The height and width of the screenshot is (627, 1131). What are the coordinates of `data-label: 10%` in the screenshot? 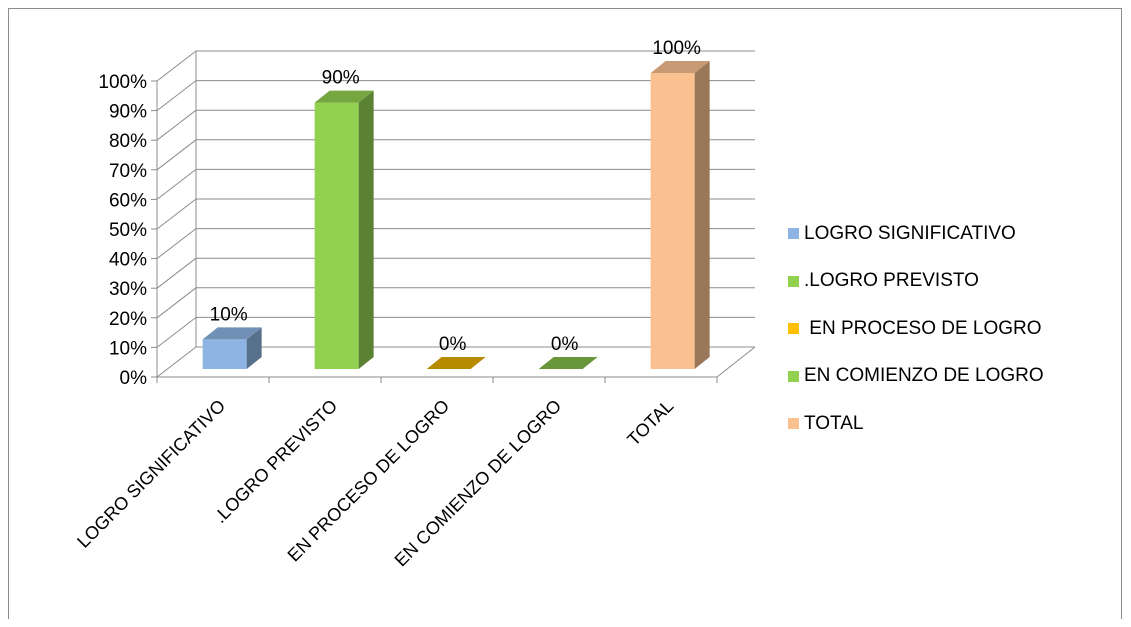 It's located at (229, 314).